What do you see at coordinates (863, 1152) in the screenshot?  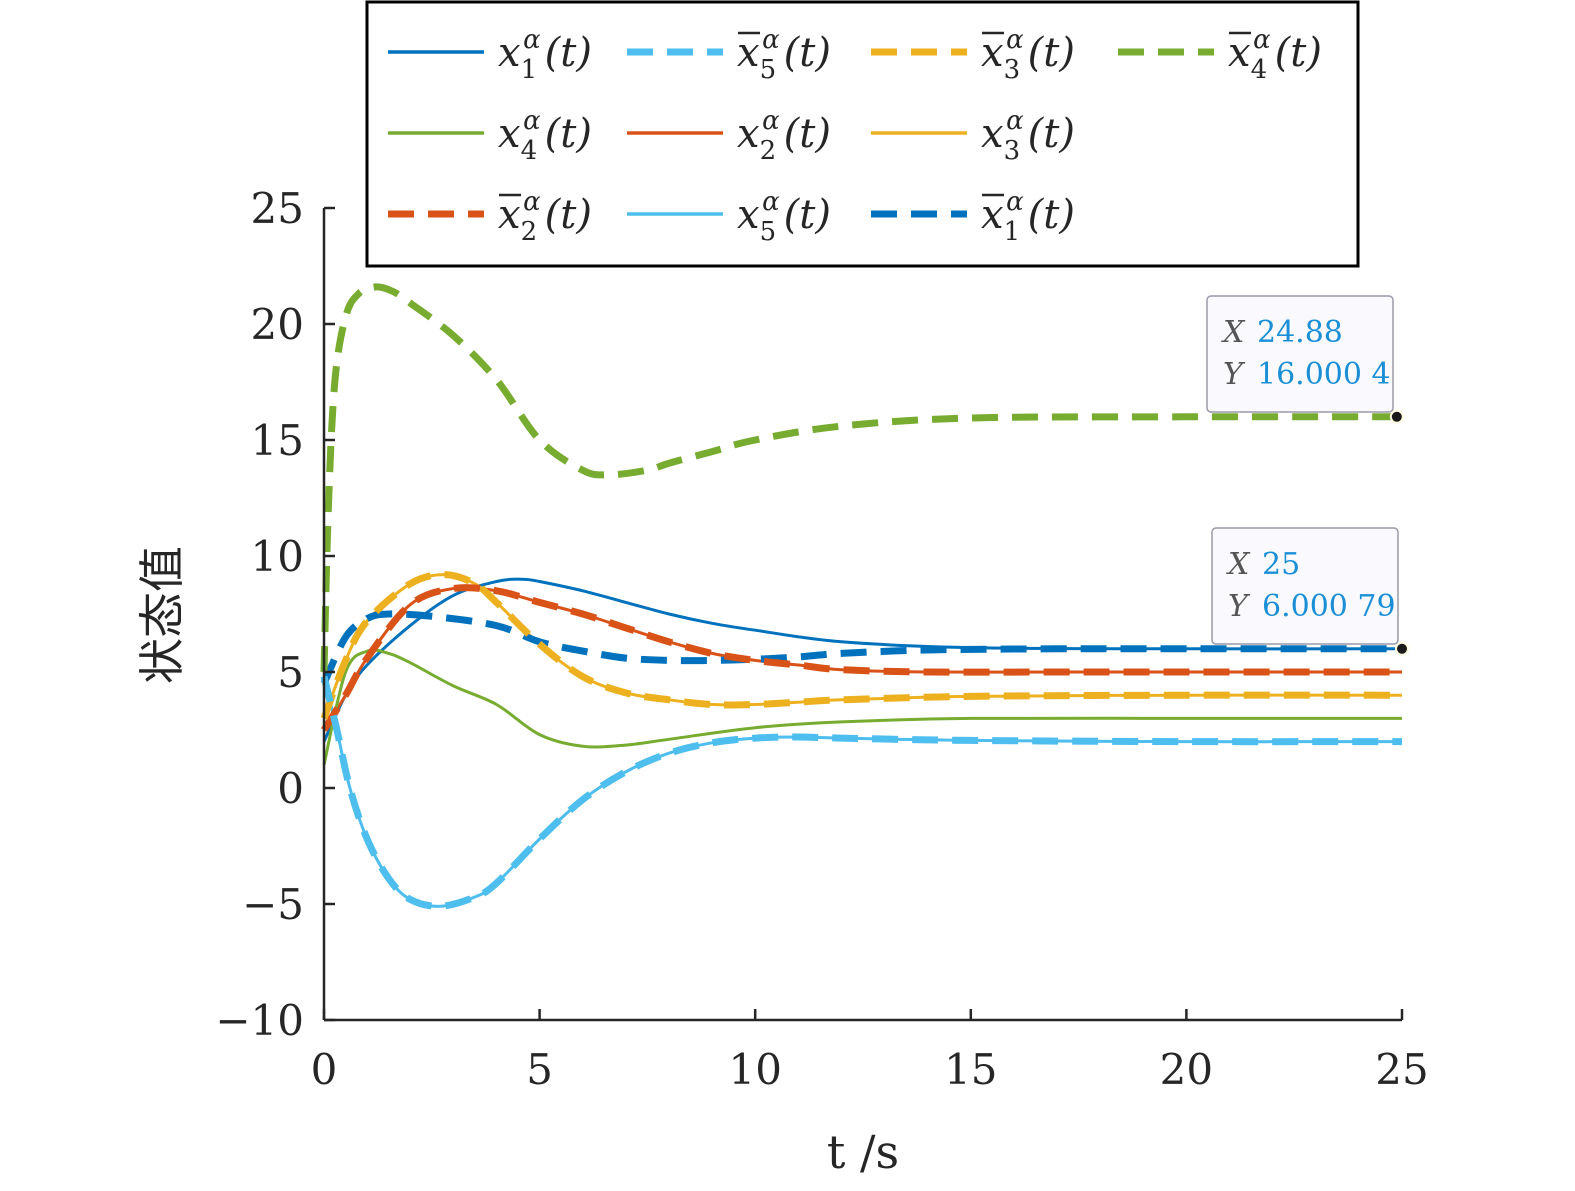 I see `x-axis-label: t /s` at bounding box center [863, 1152].